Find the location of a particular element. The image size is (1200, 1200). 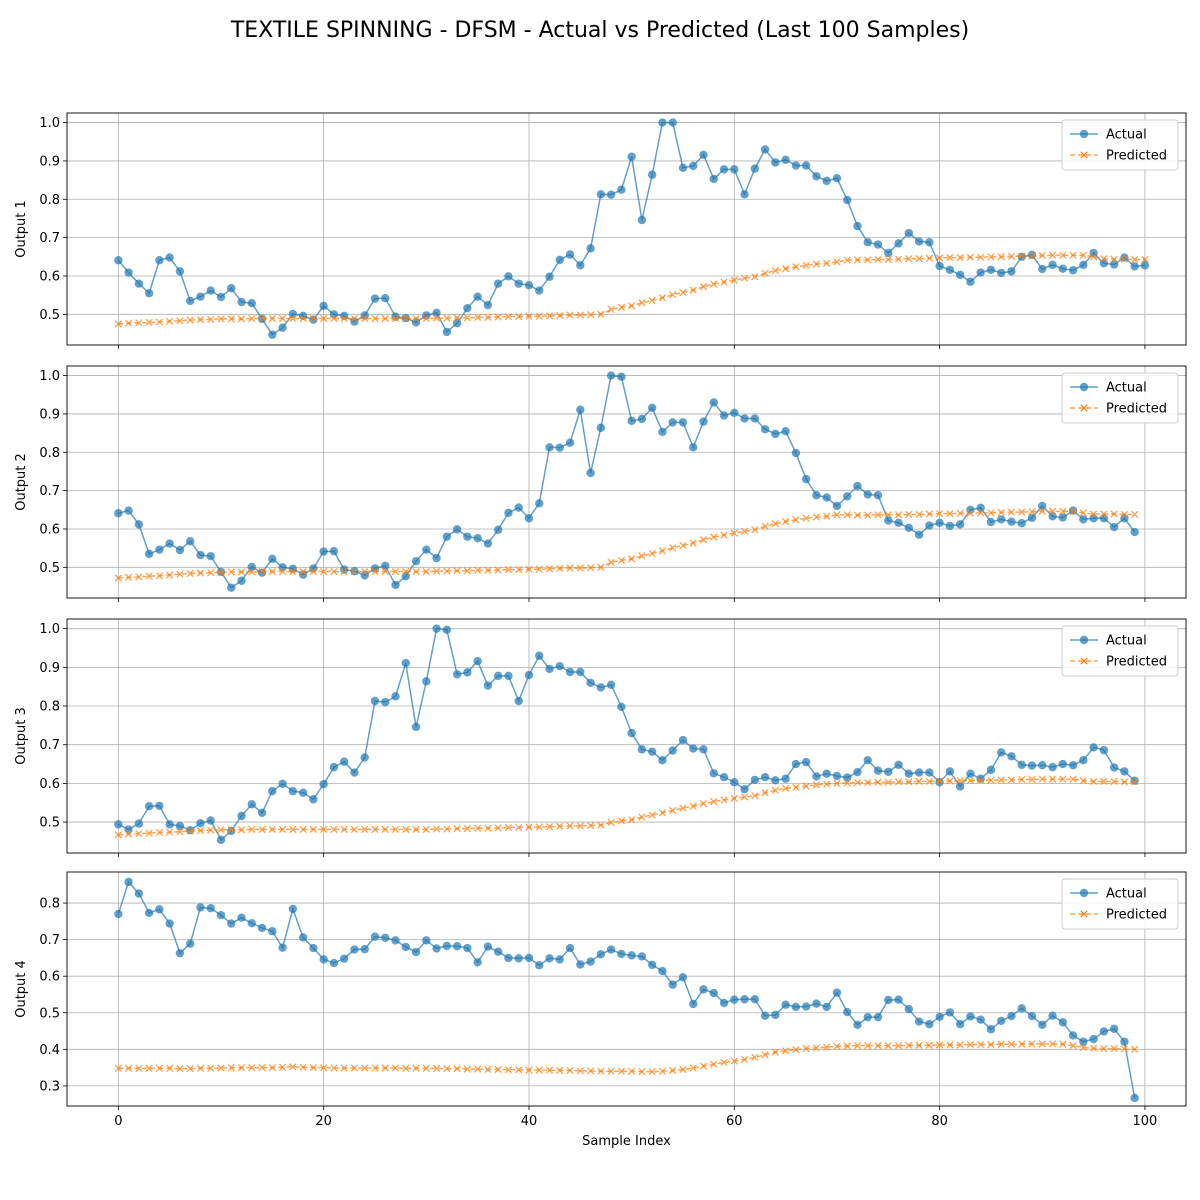

series-predicted is located at coordinates (626, 807).